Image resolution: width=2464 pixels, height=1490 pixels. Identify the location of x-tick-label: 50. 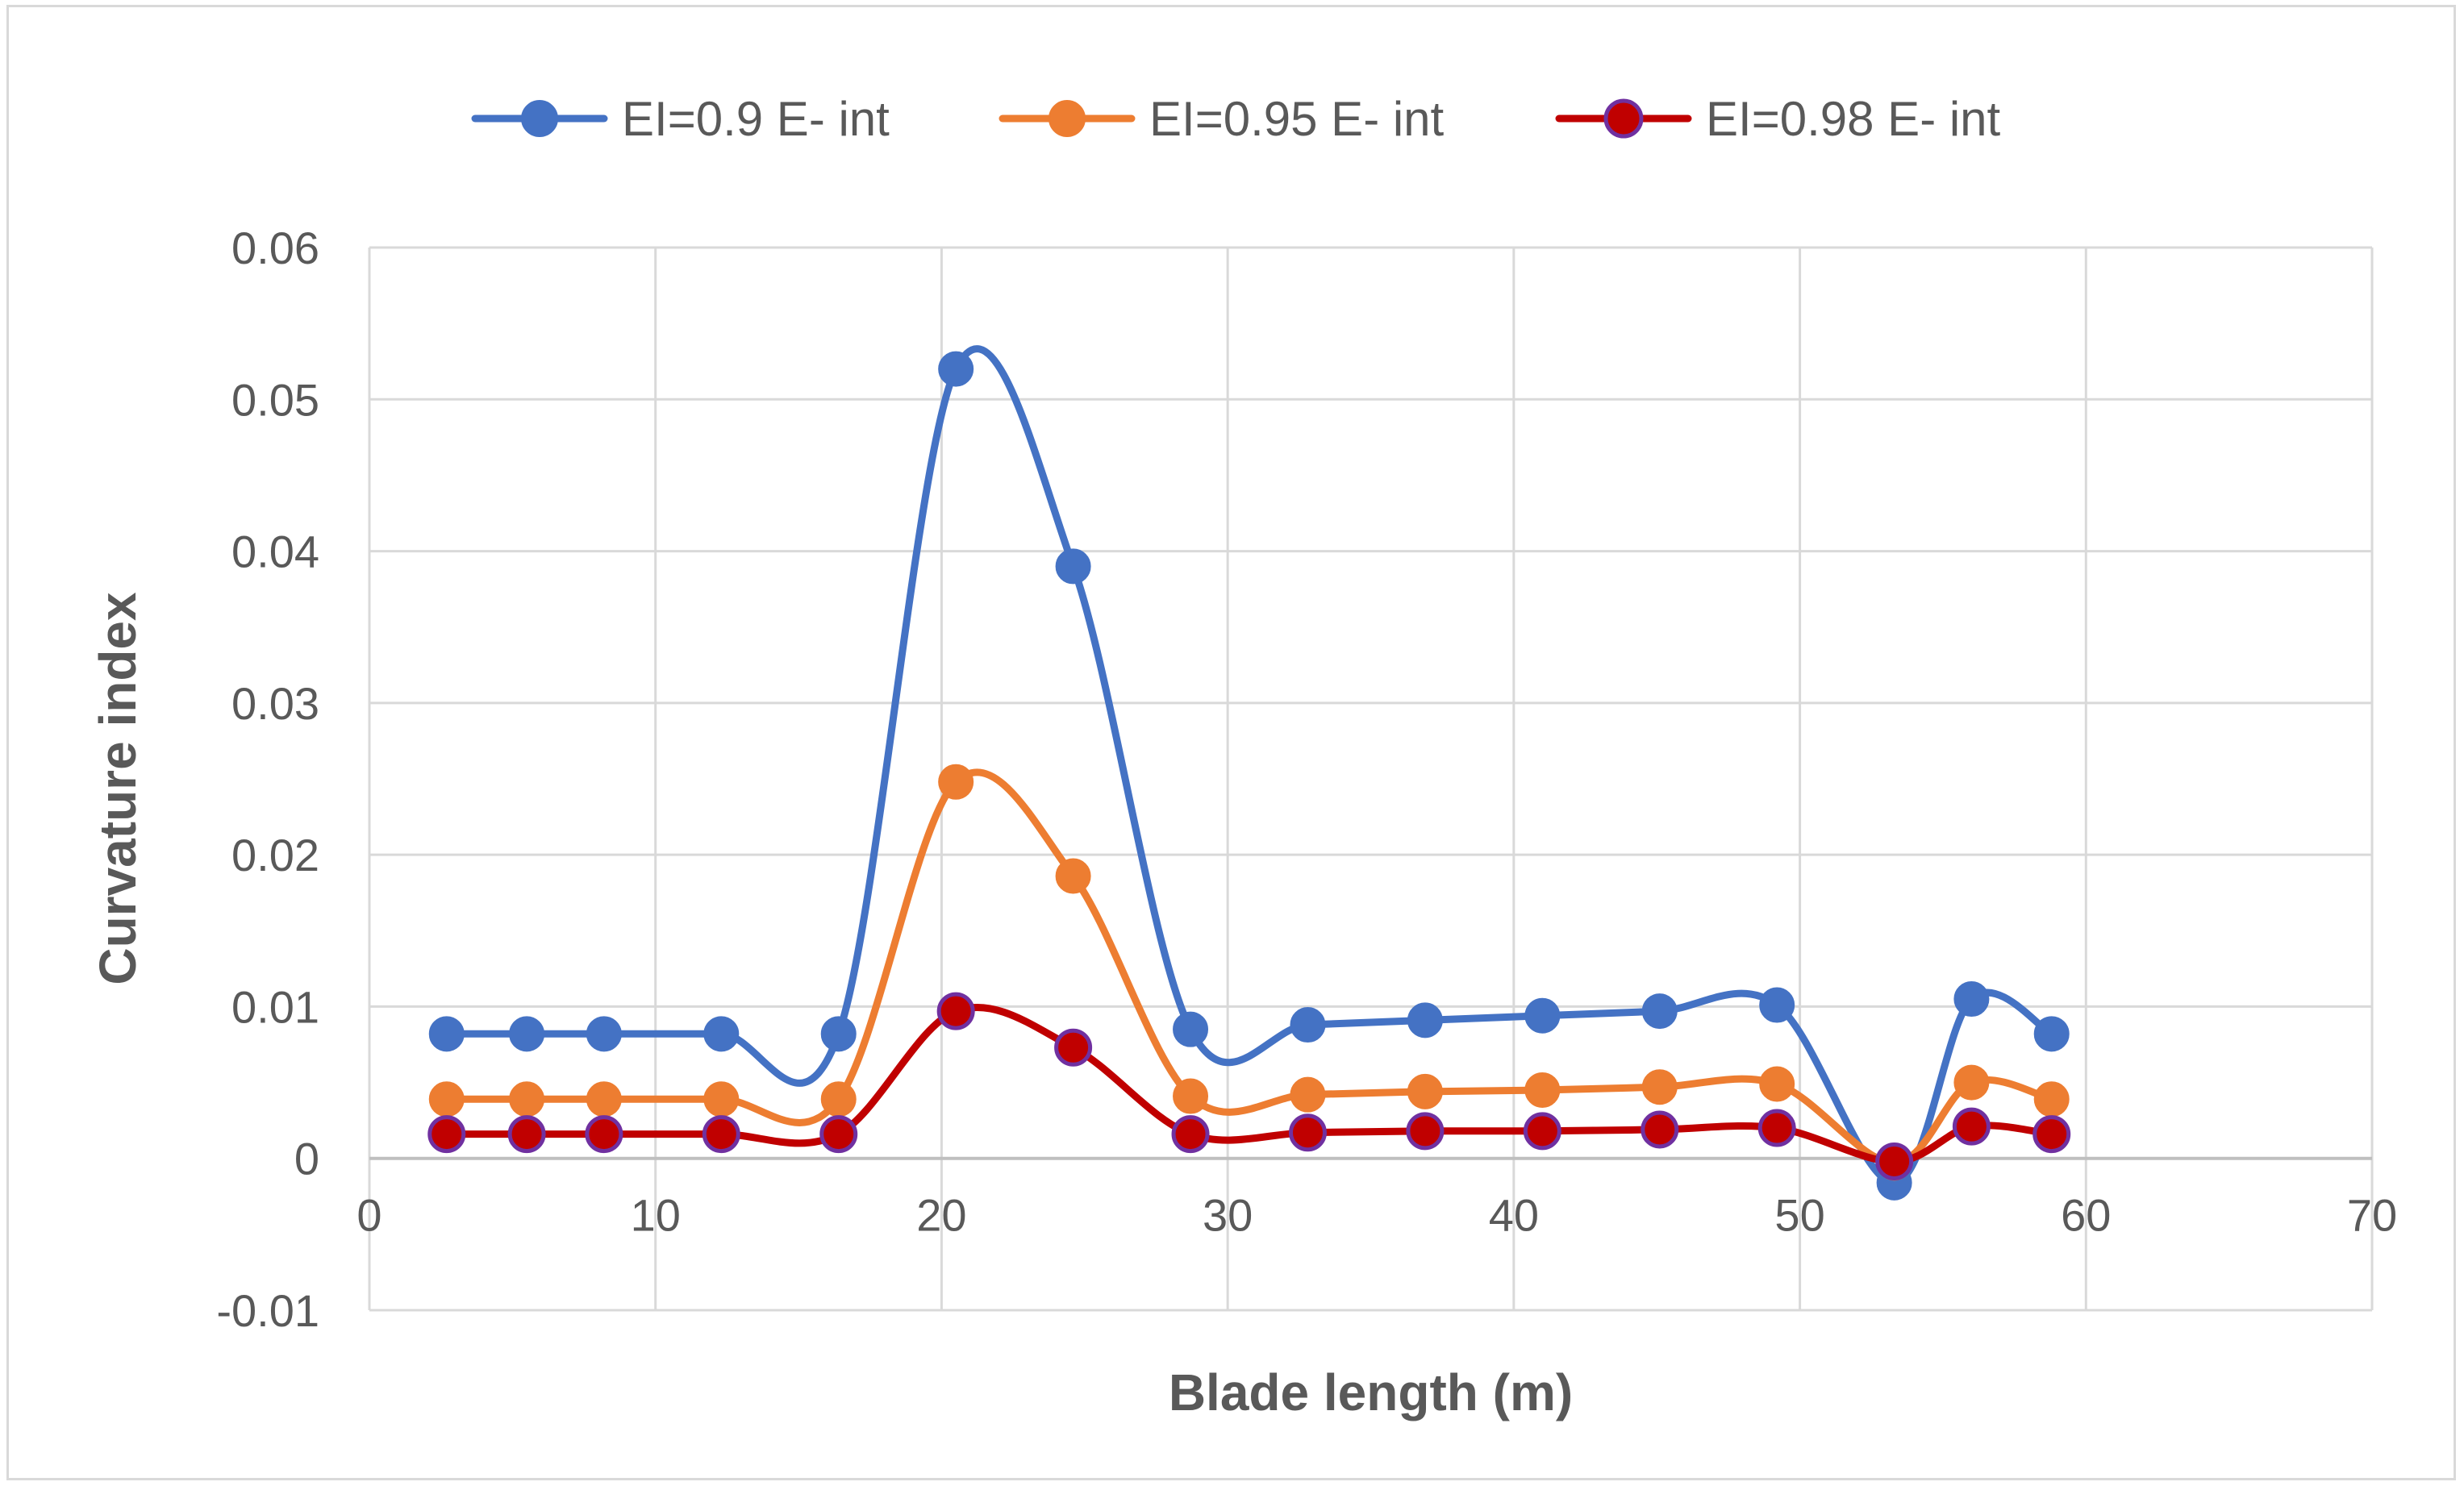
(1799, 1215).